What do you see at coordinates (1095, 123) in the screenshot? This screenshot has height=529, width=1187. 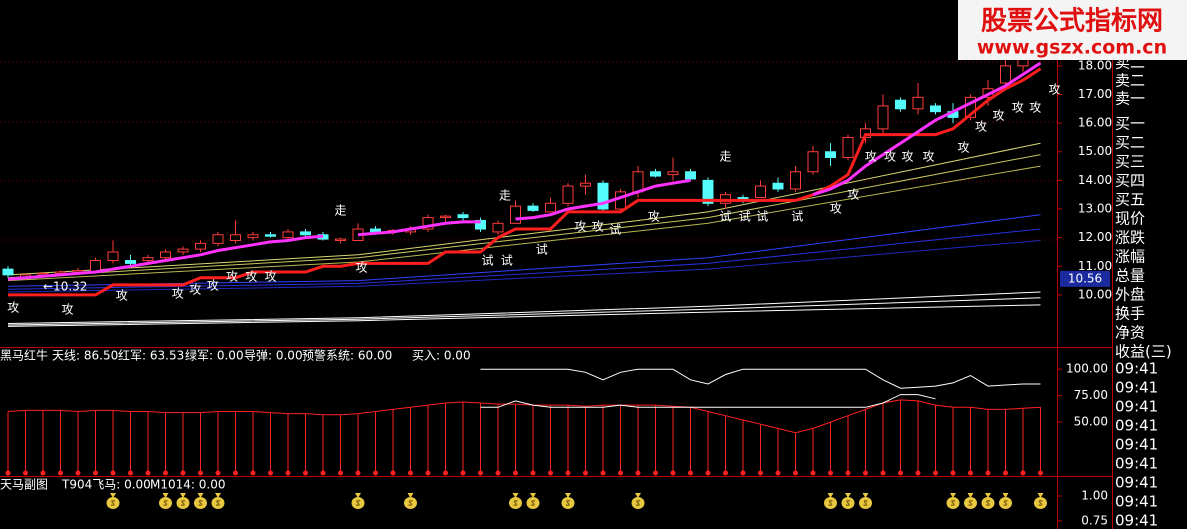 I see `y-tick-label: 16.00` at bounding box center [1095, 123].